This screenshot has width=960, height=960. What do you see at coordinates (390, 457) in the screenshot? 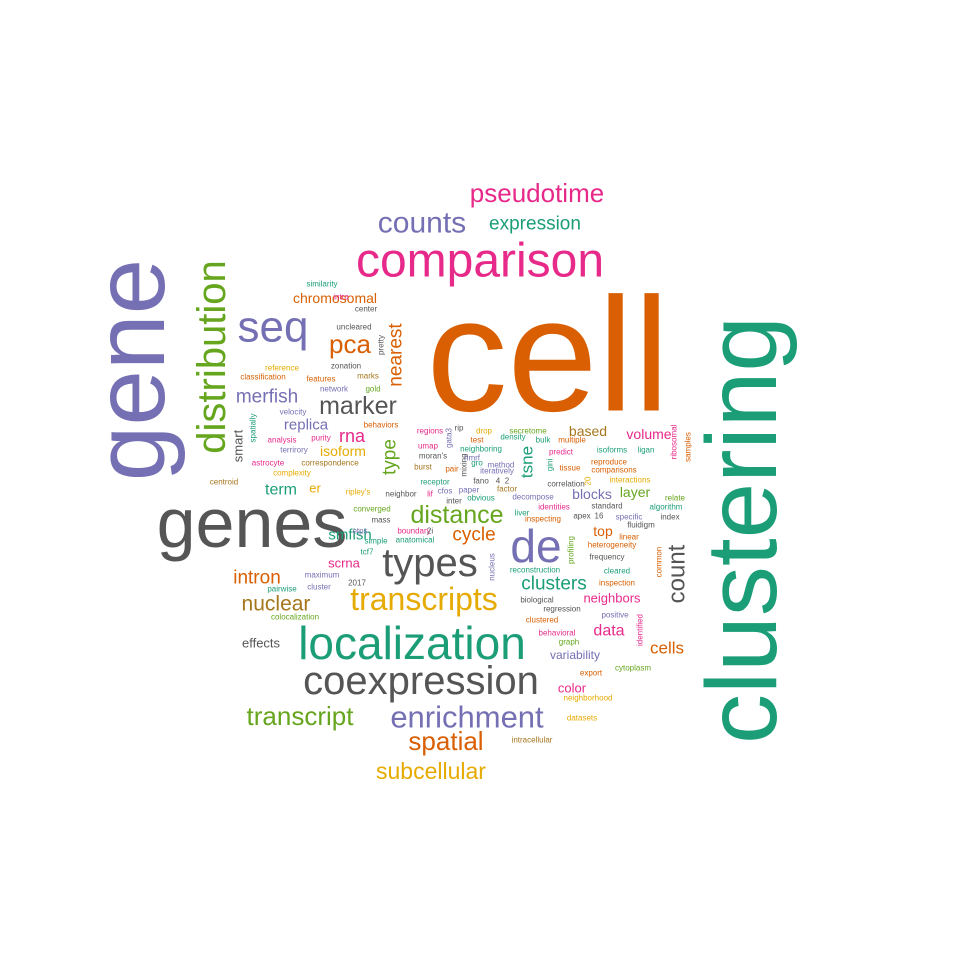
I see `word-type: type` at bounding box center [390, 457].